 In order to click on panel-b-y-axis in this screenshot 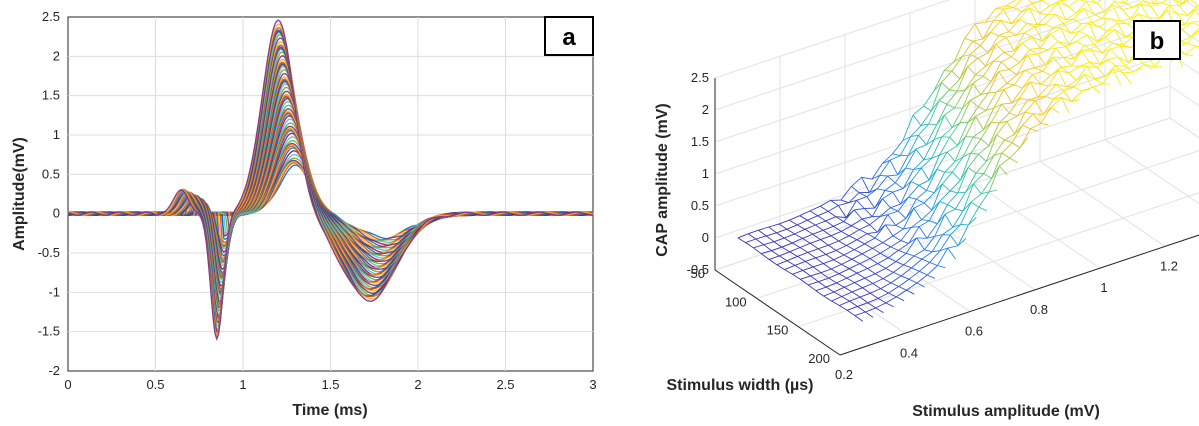, I will do `click(777, 312)`.